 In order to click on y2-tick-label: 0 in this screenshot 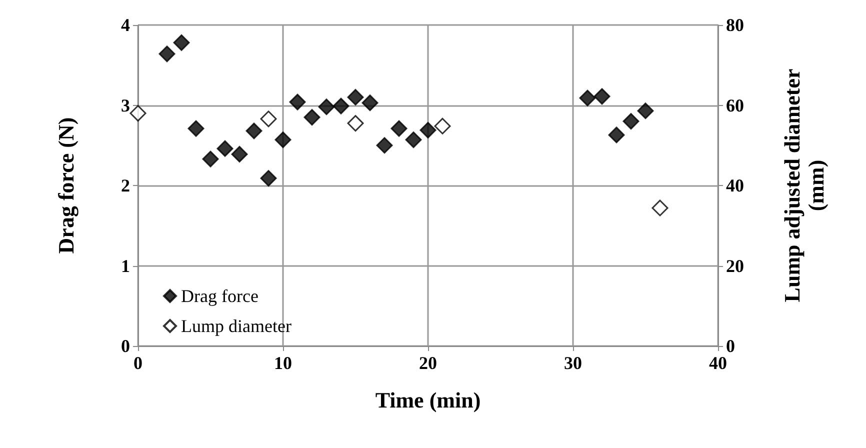, I will do `click(730, 346)`.